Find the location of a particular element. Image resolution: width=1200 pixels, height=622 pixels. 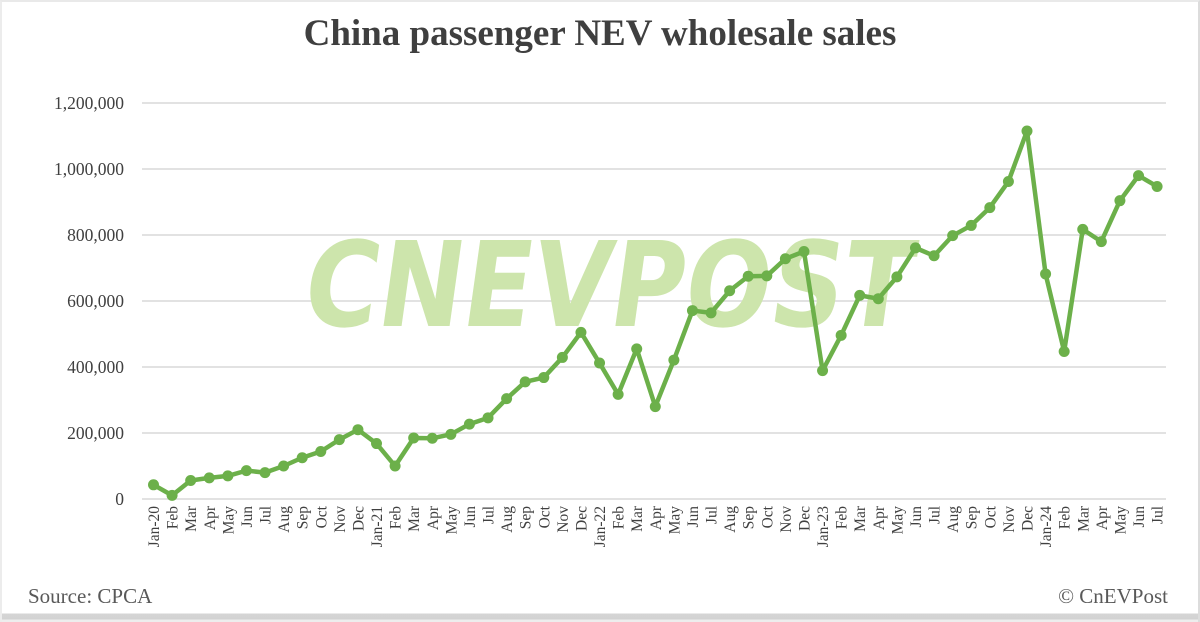

y-tick-label: 400,000 is located at coordinates (95, 367).